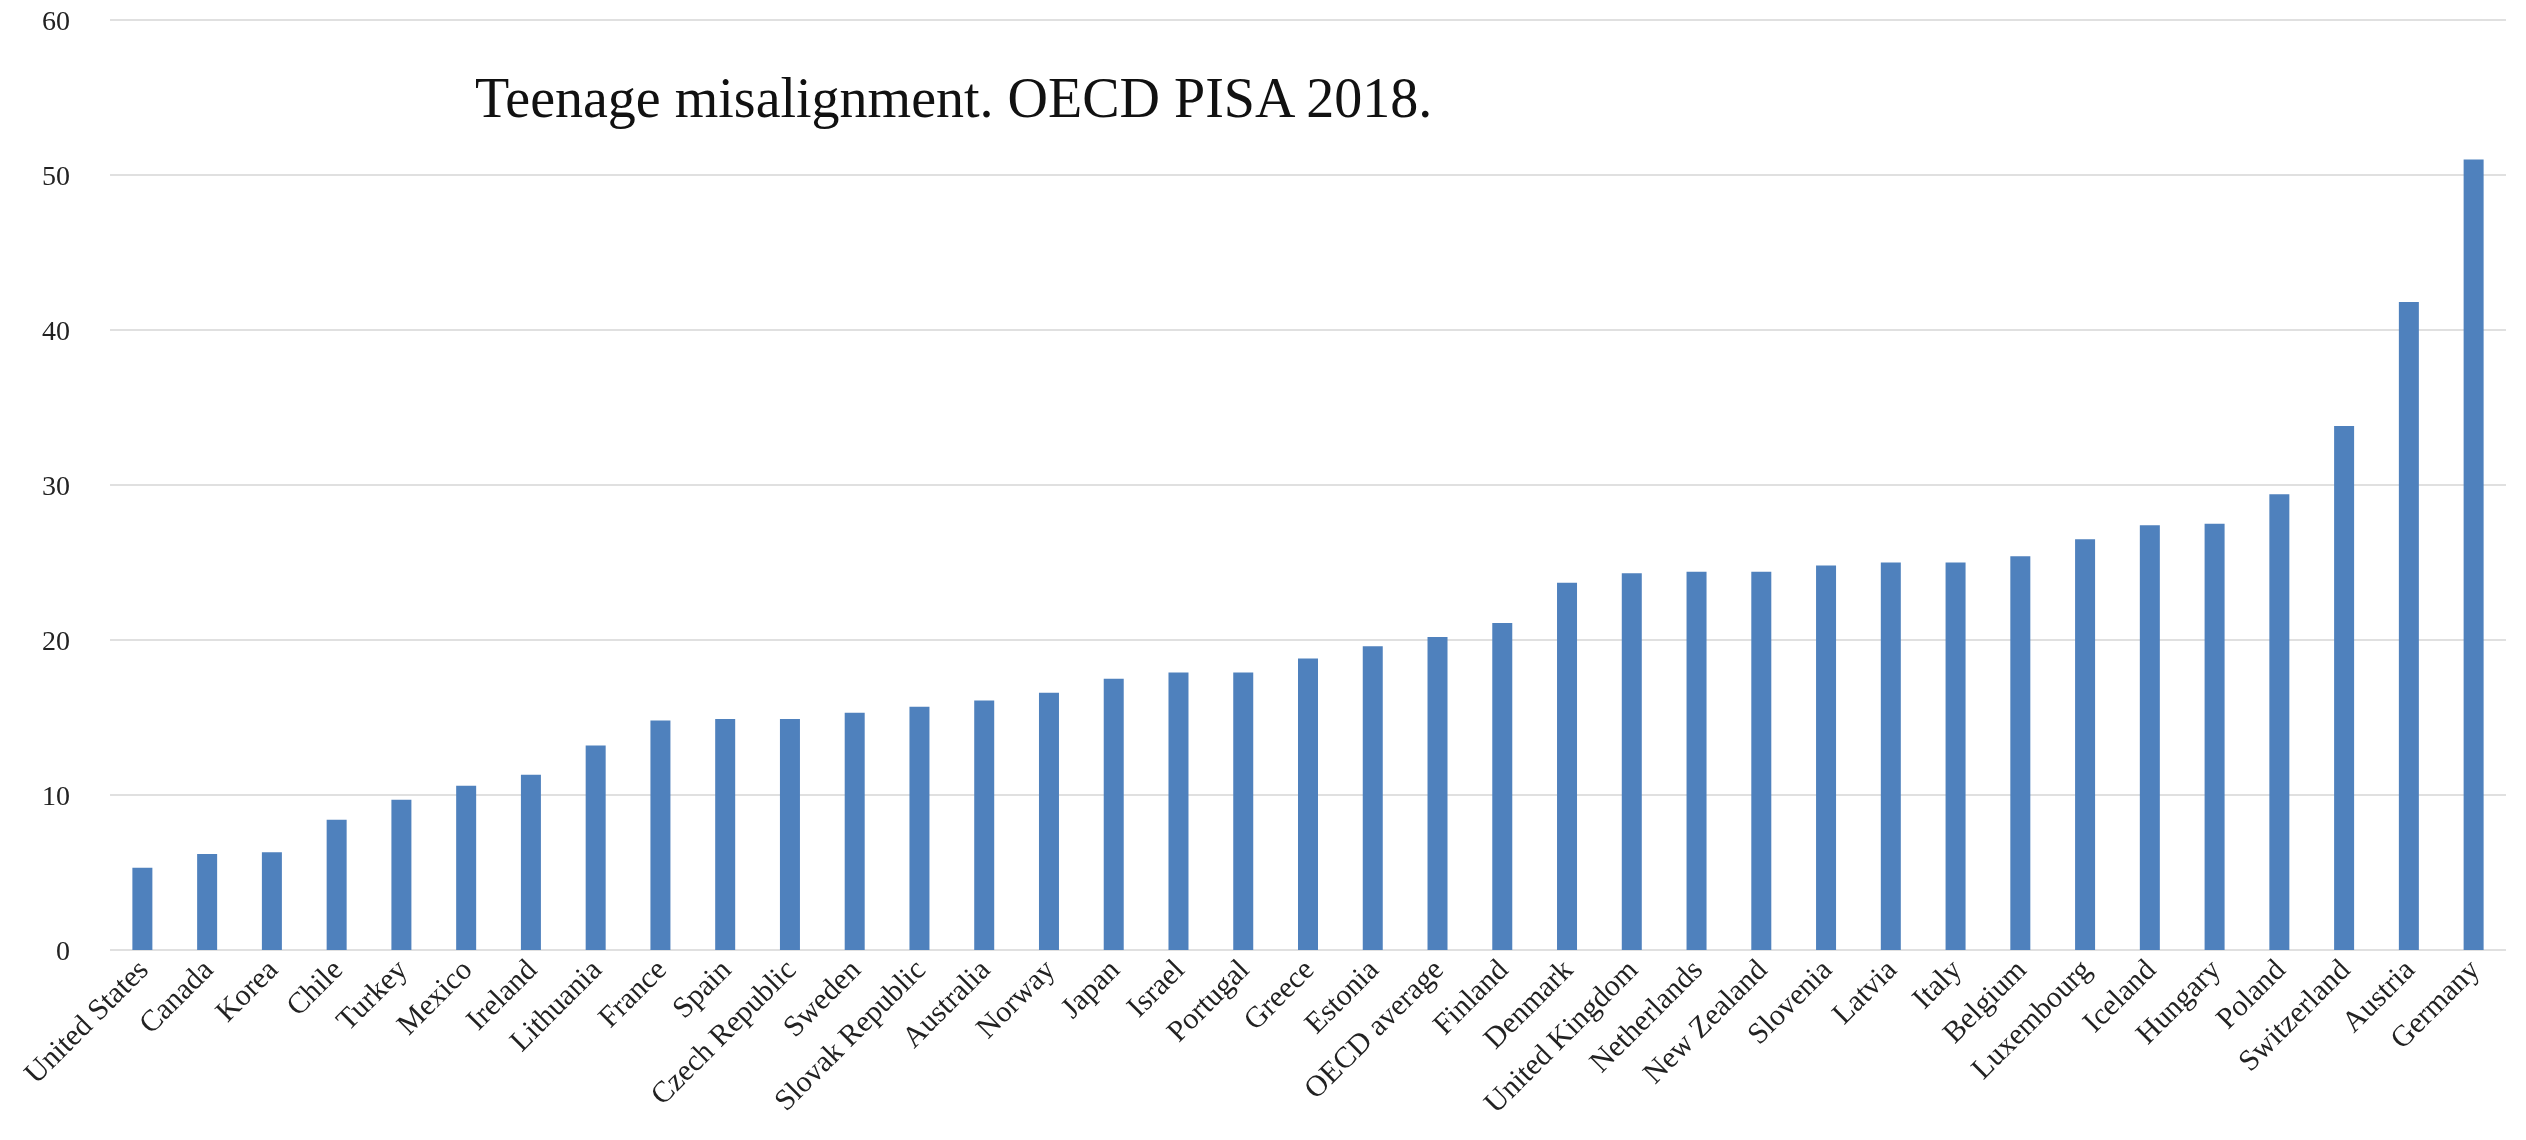 This screenshot has height=1140, width=2526. What do you see at coordinates (954, 98) in the screenshot?
I see `text: Teenage misalignment. OECD PISA 2018.` at bounding box center [954, 98].